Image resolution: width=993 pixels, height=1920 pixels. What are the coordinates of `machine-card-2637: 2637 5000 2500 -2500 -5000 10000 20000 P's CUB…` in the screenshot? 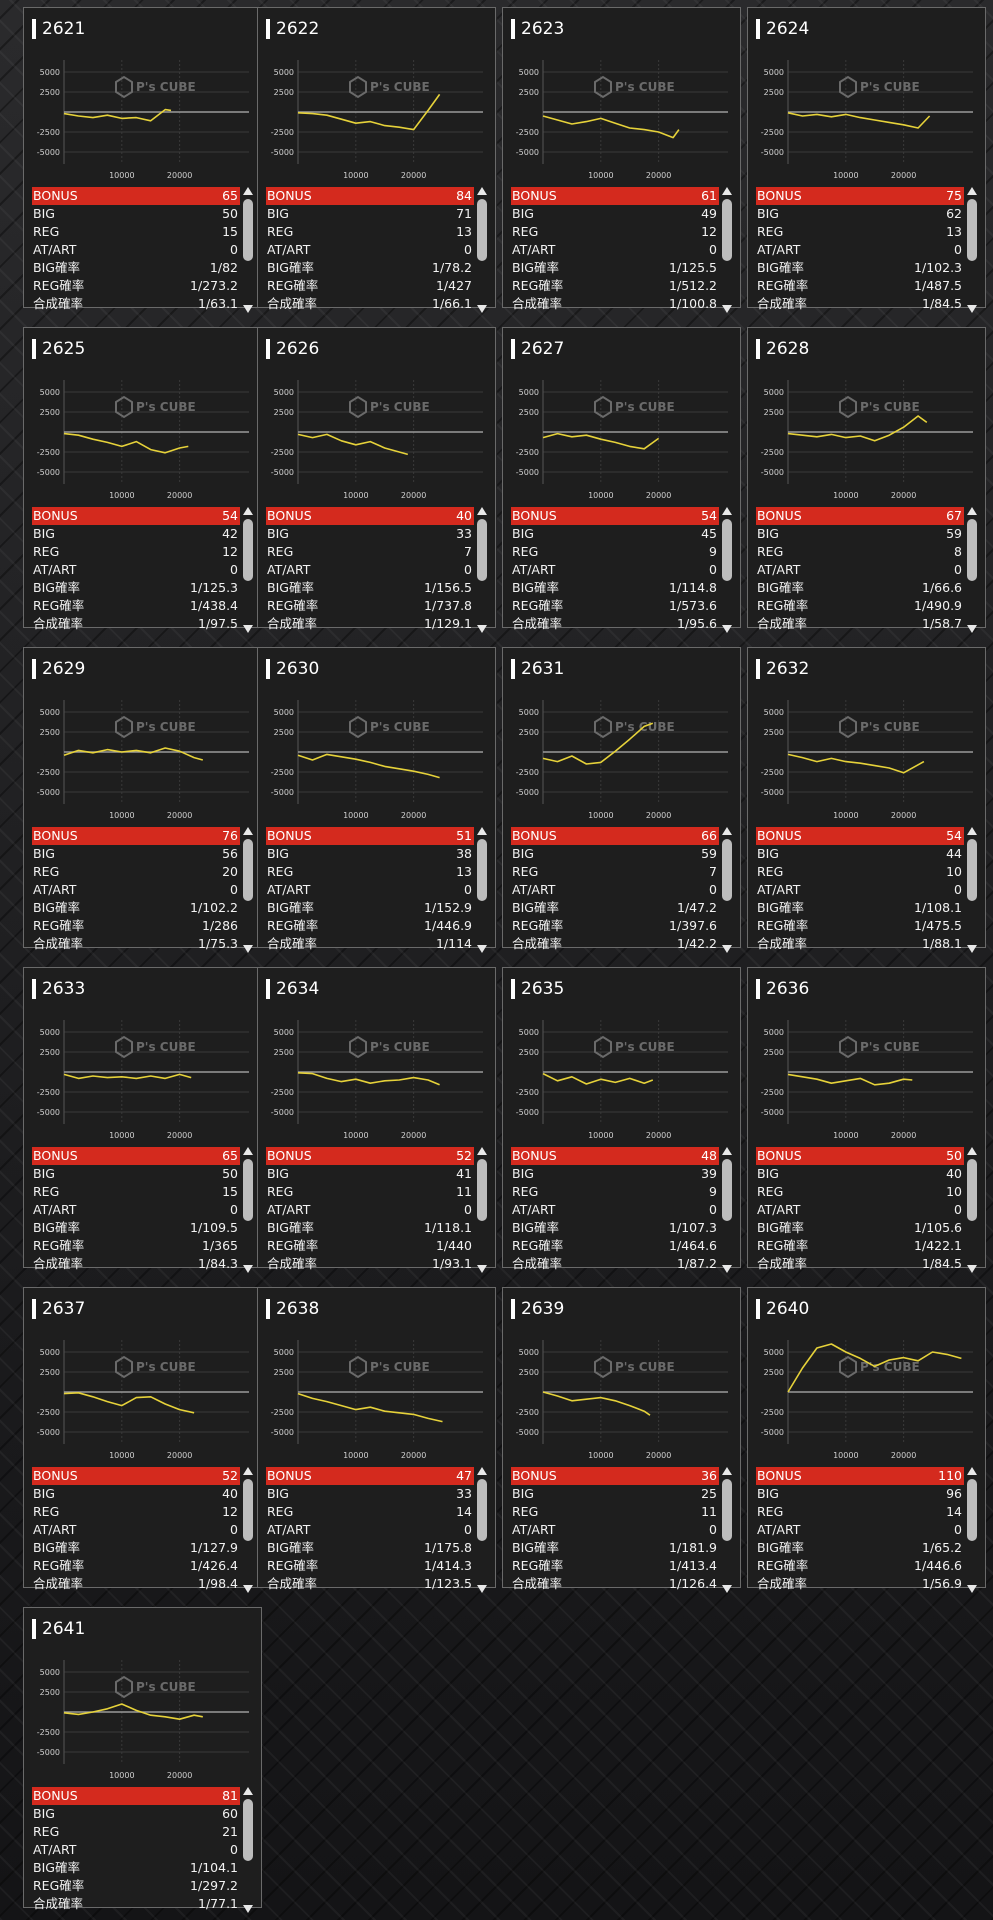 It's located at (142, 1440).